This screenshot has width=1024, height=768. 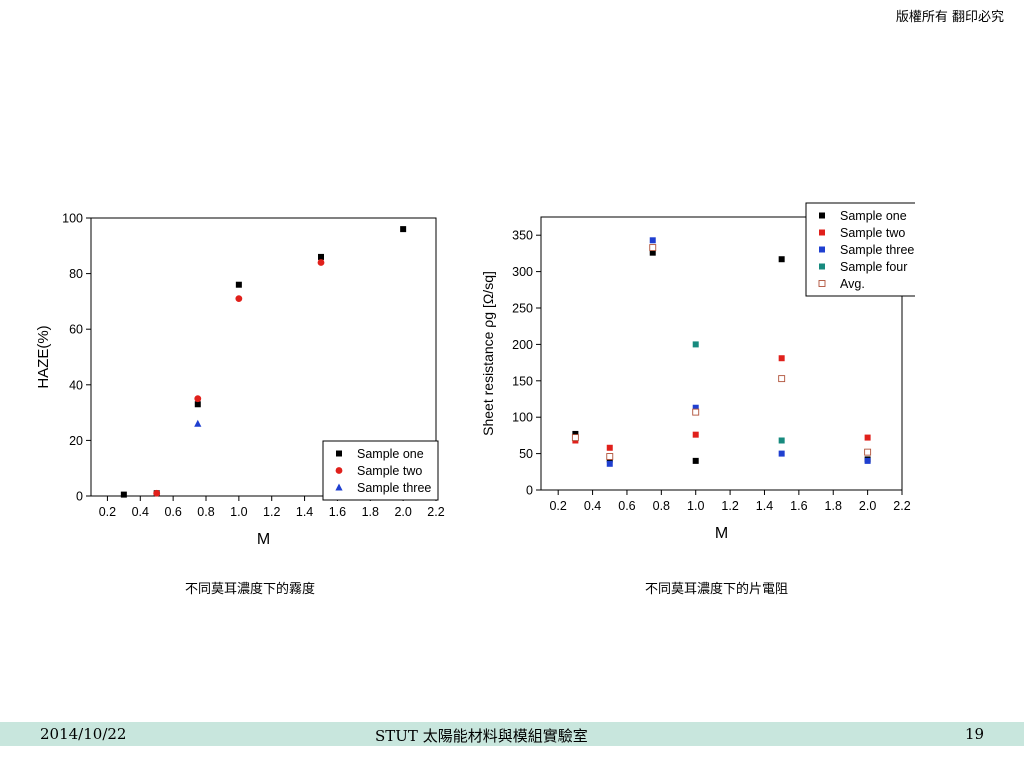 I want to click on footer-date: 2014/10/22, so click(x=83, y=734).